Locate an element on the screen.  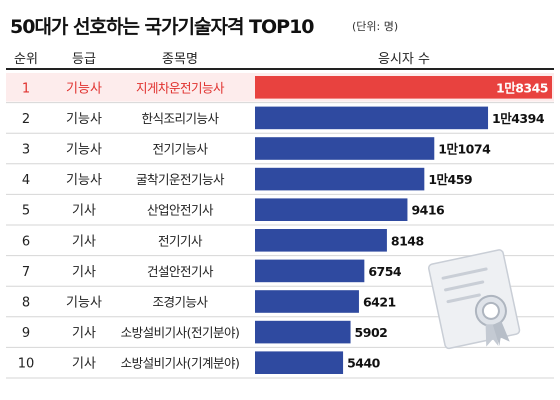
rank-label: 9 is located at coordinates (26, 333).